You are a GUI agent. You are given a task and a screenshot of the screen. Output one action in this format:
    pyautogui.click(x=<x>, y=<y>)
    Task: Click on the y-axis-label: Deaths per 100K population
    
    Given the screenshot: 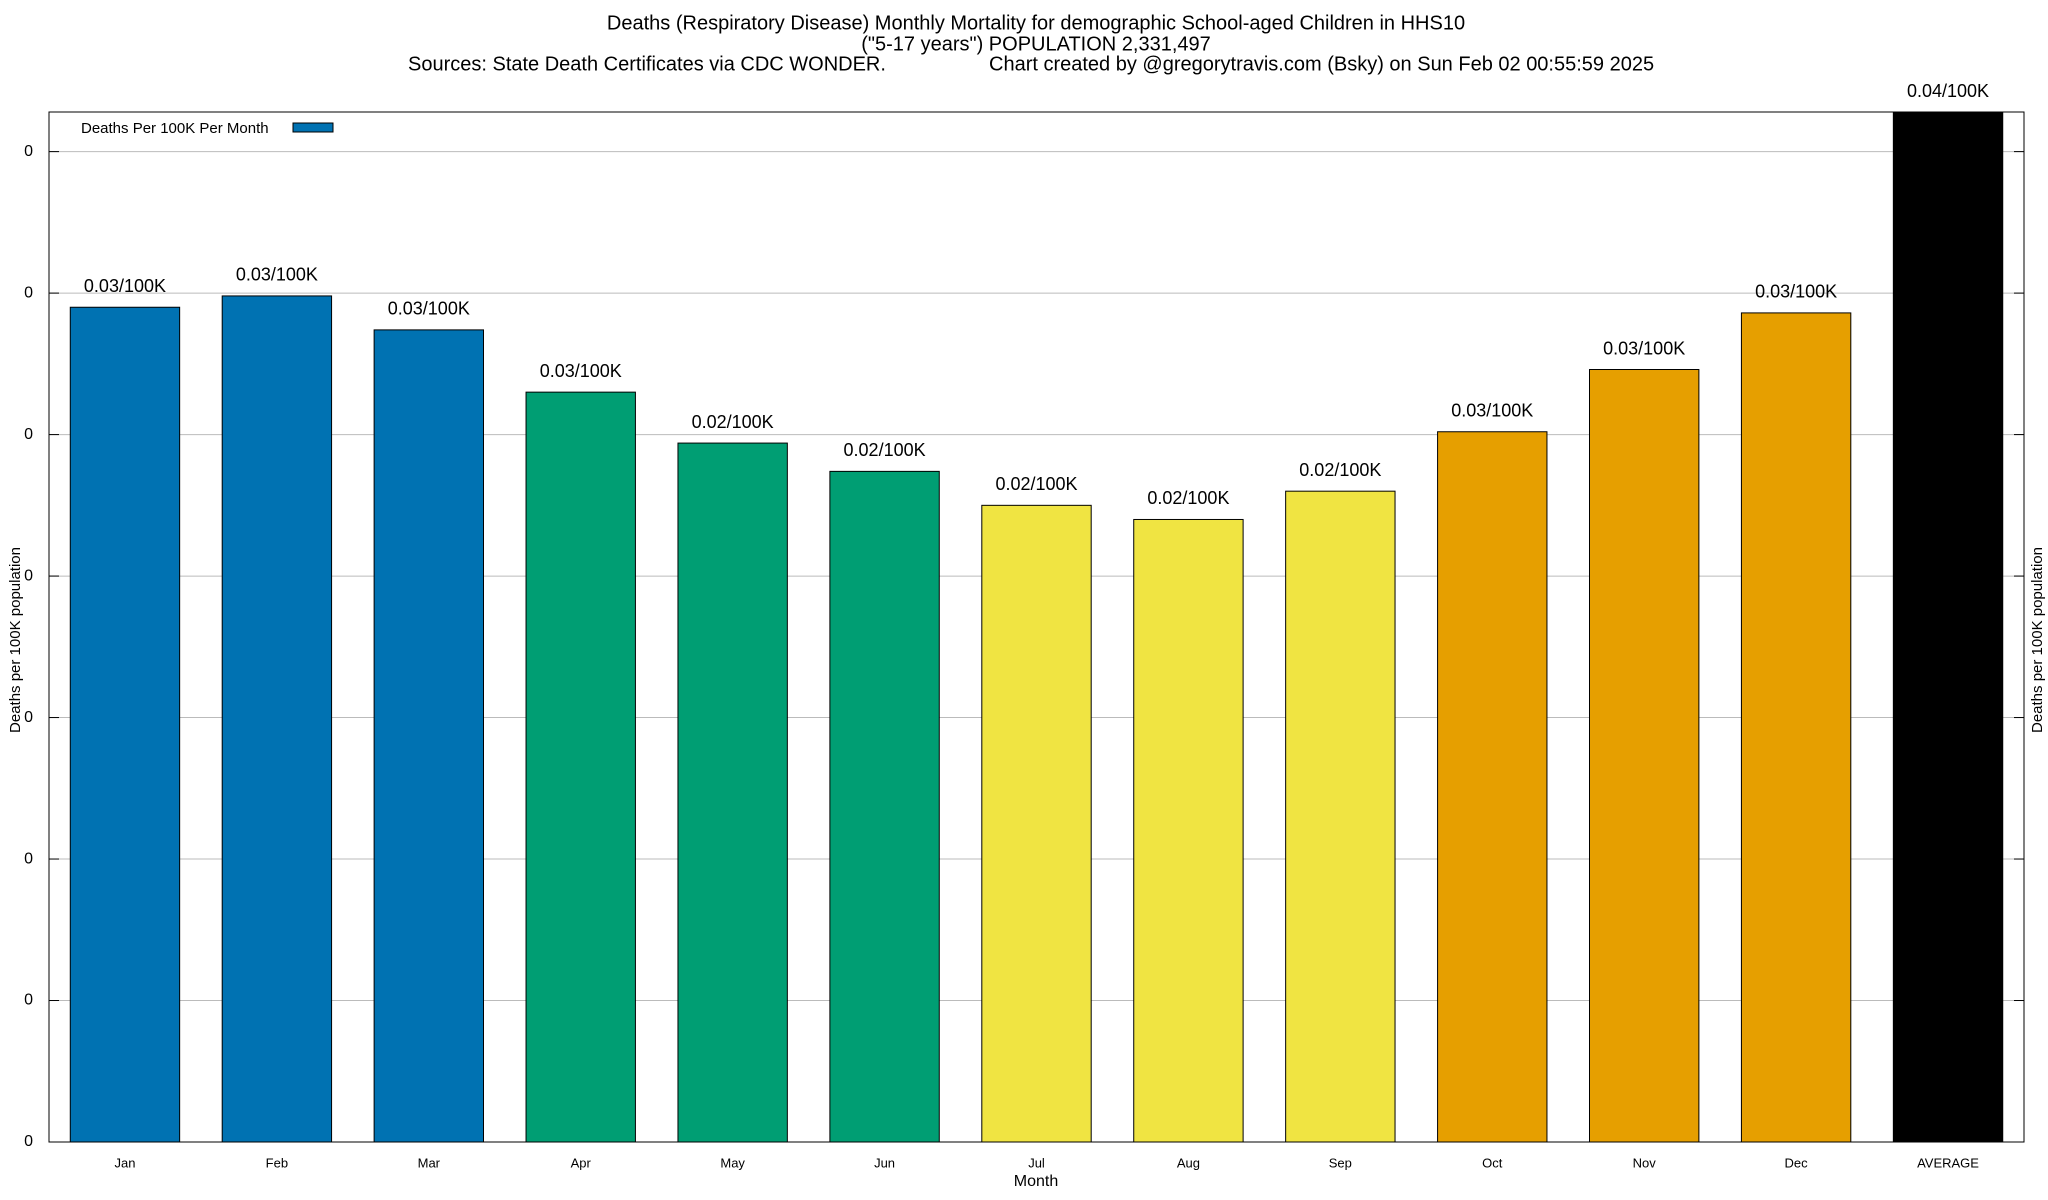 What is the action you would take?
    pyautogui.click(x=15, y=640)
    